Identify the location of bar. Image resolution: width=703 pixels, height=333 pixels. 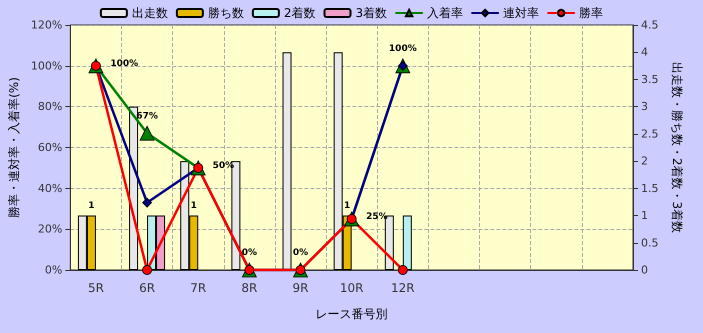
(287, 161).